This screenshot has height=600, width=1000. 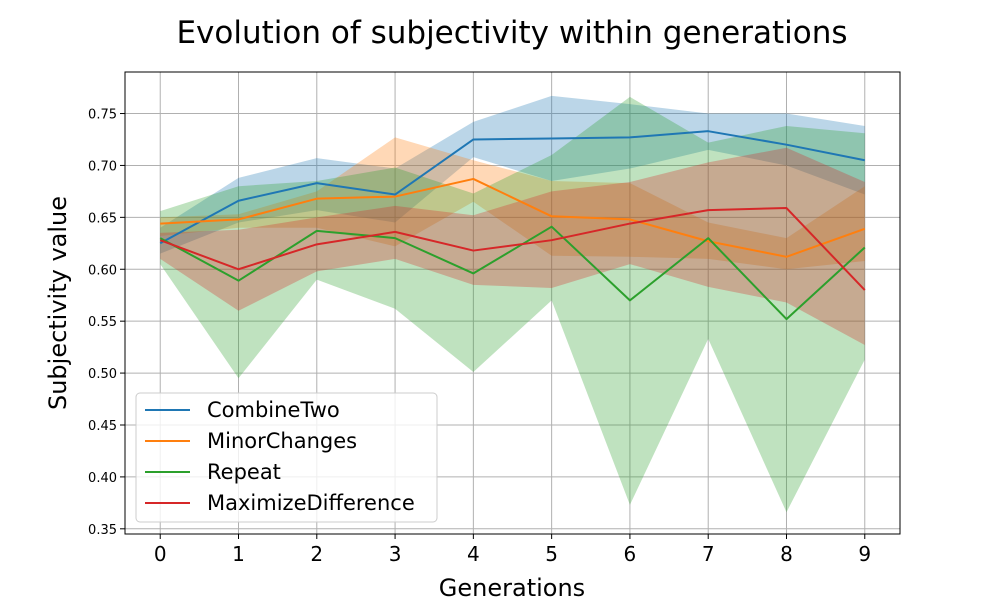 What do you see at coordinates (395, 554) in the screenshot?
I see `x-tick-label: 3` at bounding box center [395, 554].